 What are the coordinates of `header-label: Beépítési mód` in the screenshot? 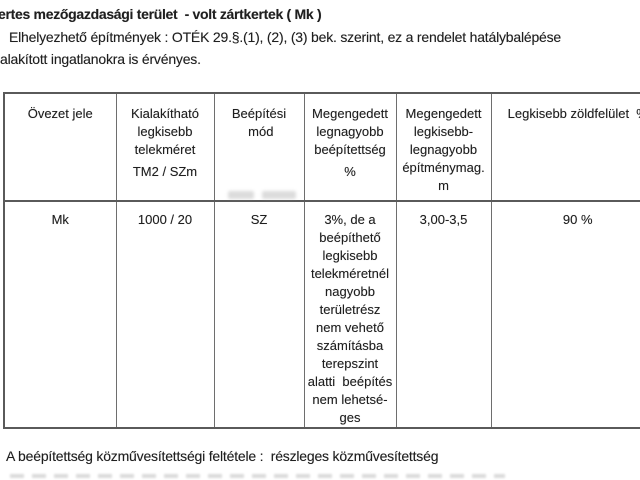 It's located at (259, 122).